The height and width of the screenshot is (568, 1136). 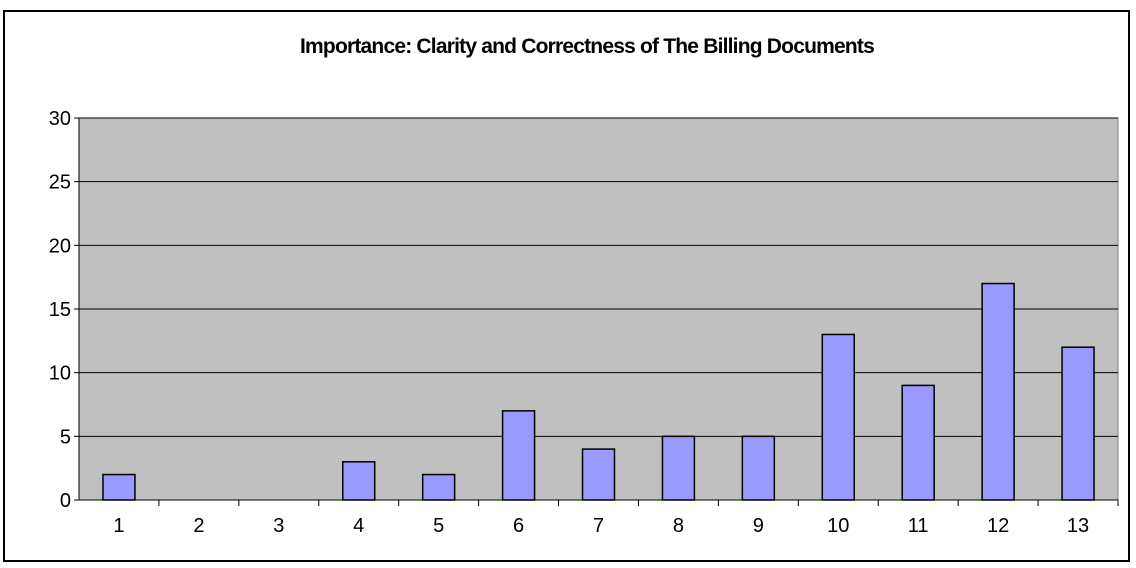 What do you see at coordinates (65, 437) in the screenshot?
I see `y-tick-label: 5` at bounding box center [65, 437].